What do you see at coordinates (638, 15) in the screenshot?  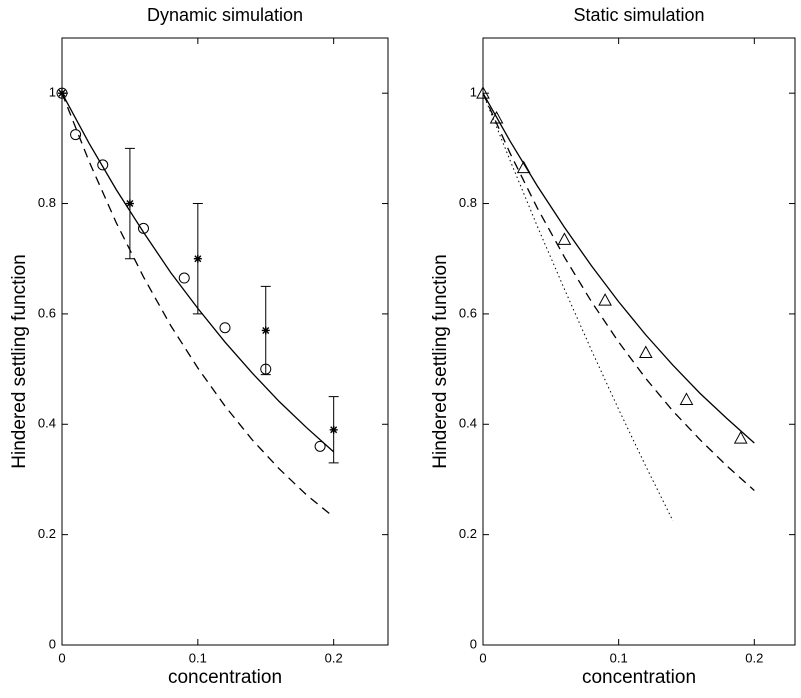 I see `chart-title: Static simulation` at bounding box center [638, 15].